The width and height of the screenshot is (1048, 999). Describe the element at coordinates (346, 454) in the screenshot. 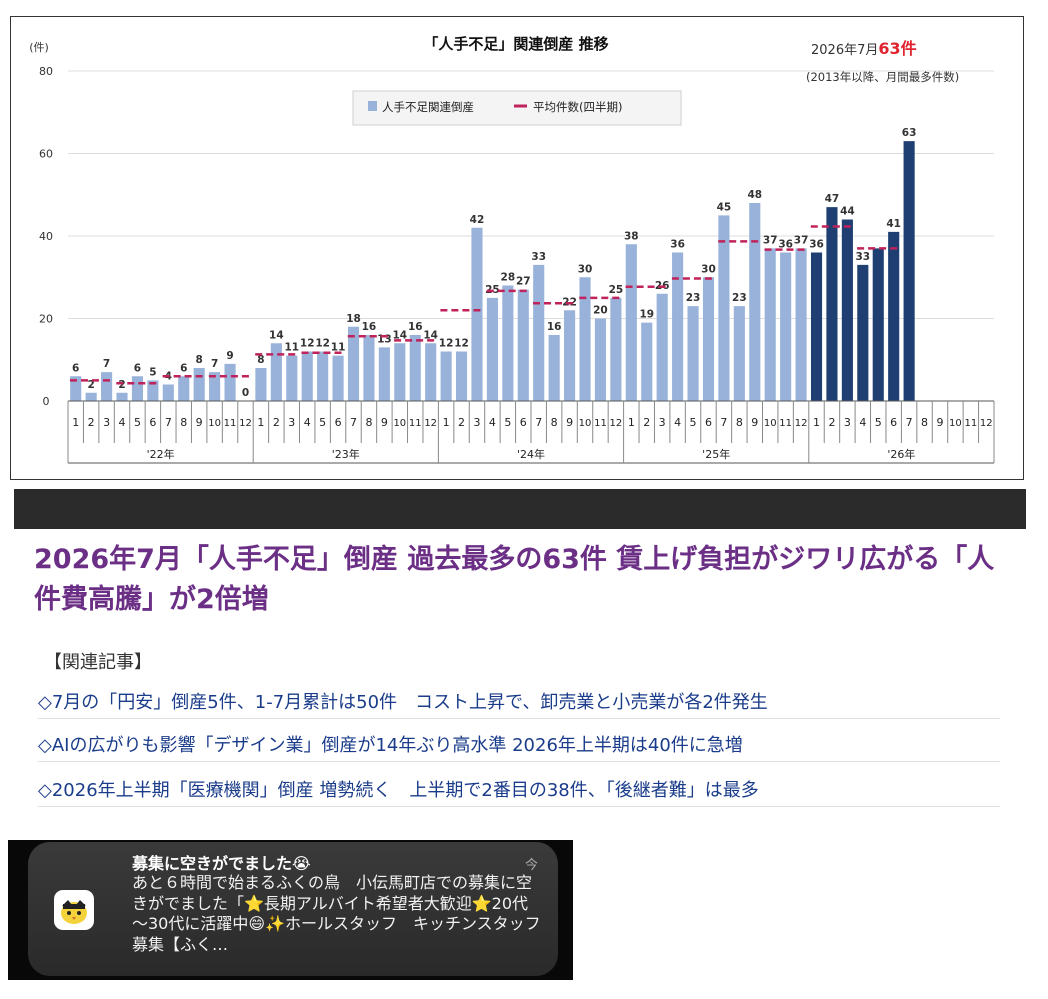

I see `x-year-label: '23年` at that location.